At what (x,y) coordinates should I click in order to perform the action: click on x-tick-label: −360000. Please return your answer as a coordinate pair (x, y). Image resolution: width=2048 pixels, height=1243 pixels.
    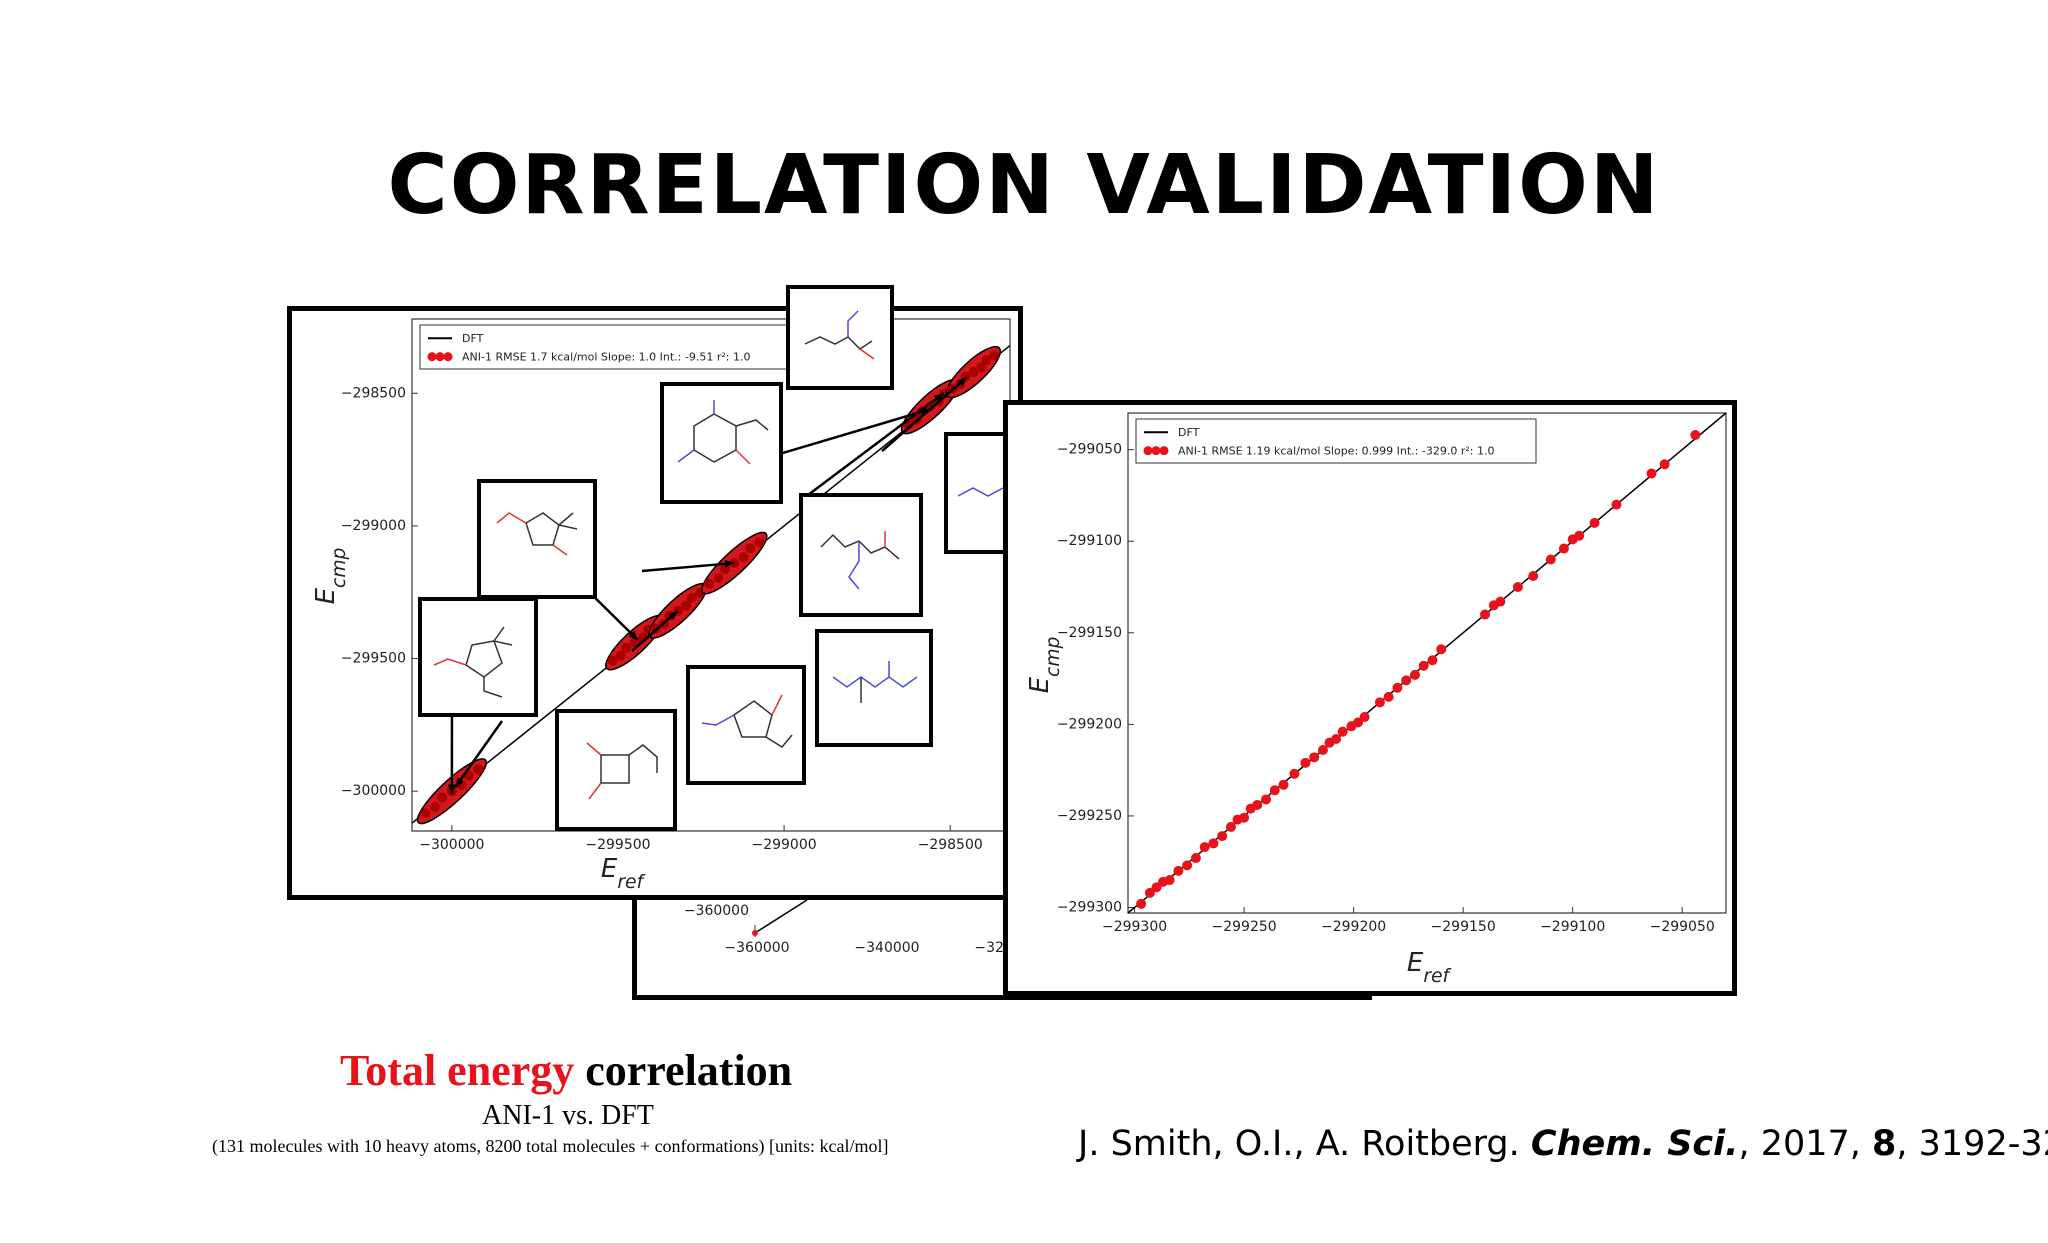
    Looking at the image, I should click on (756, 948).